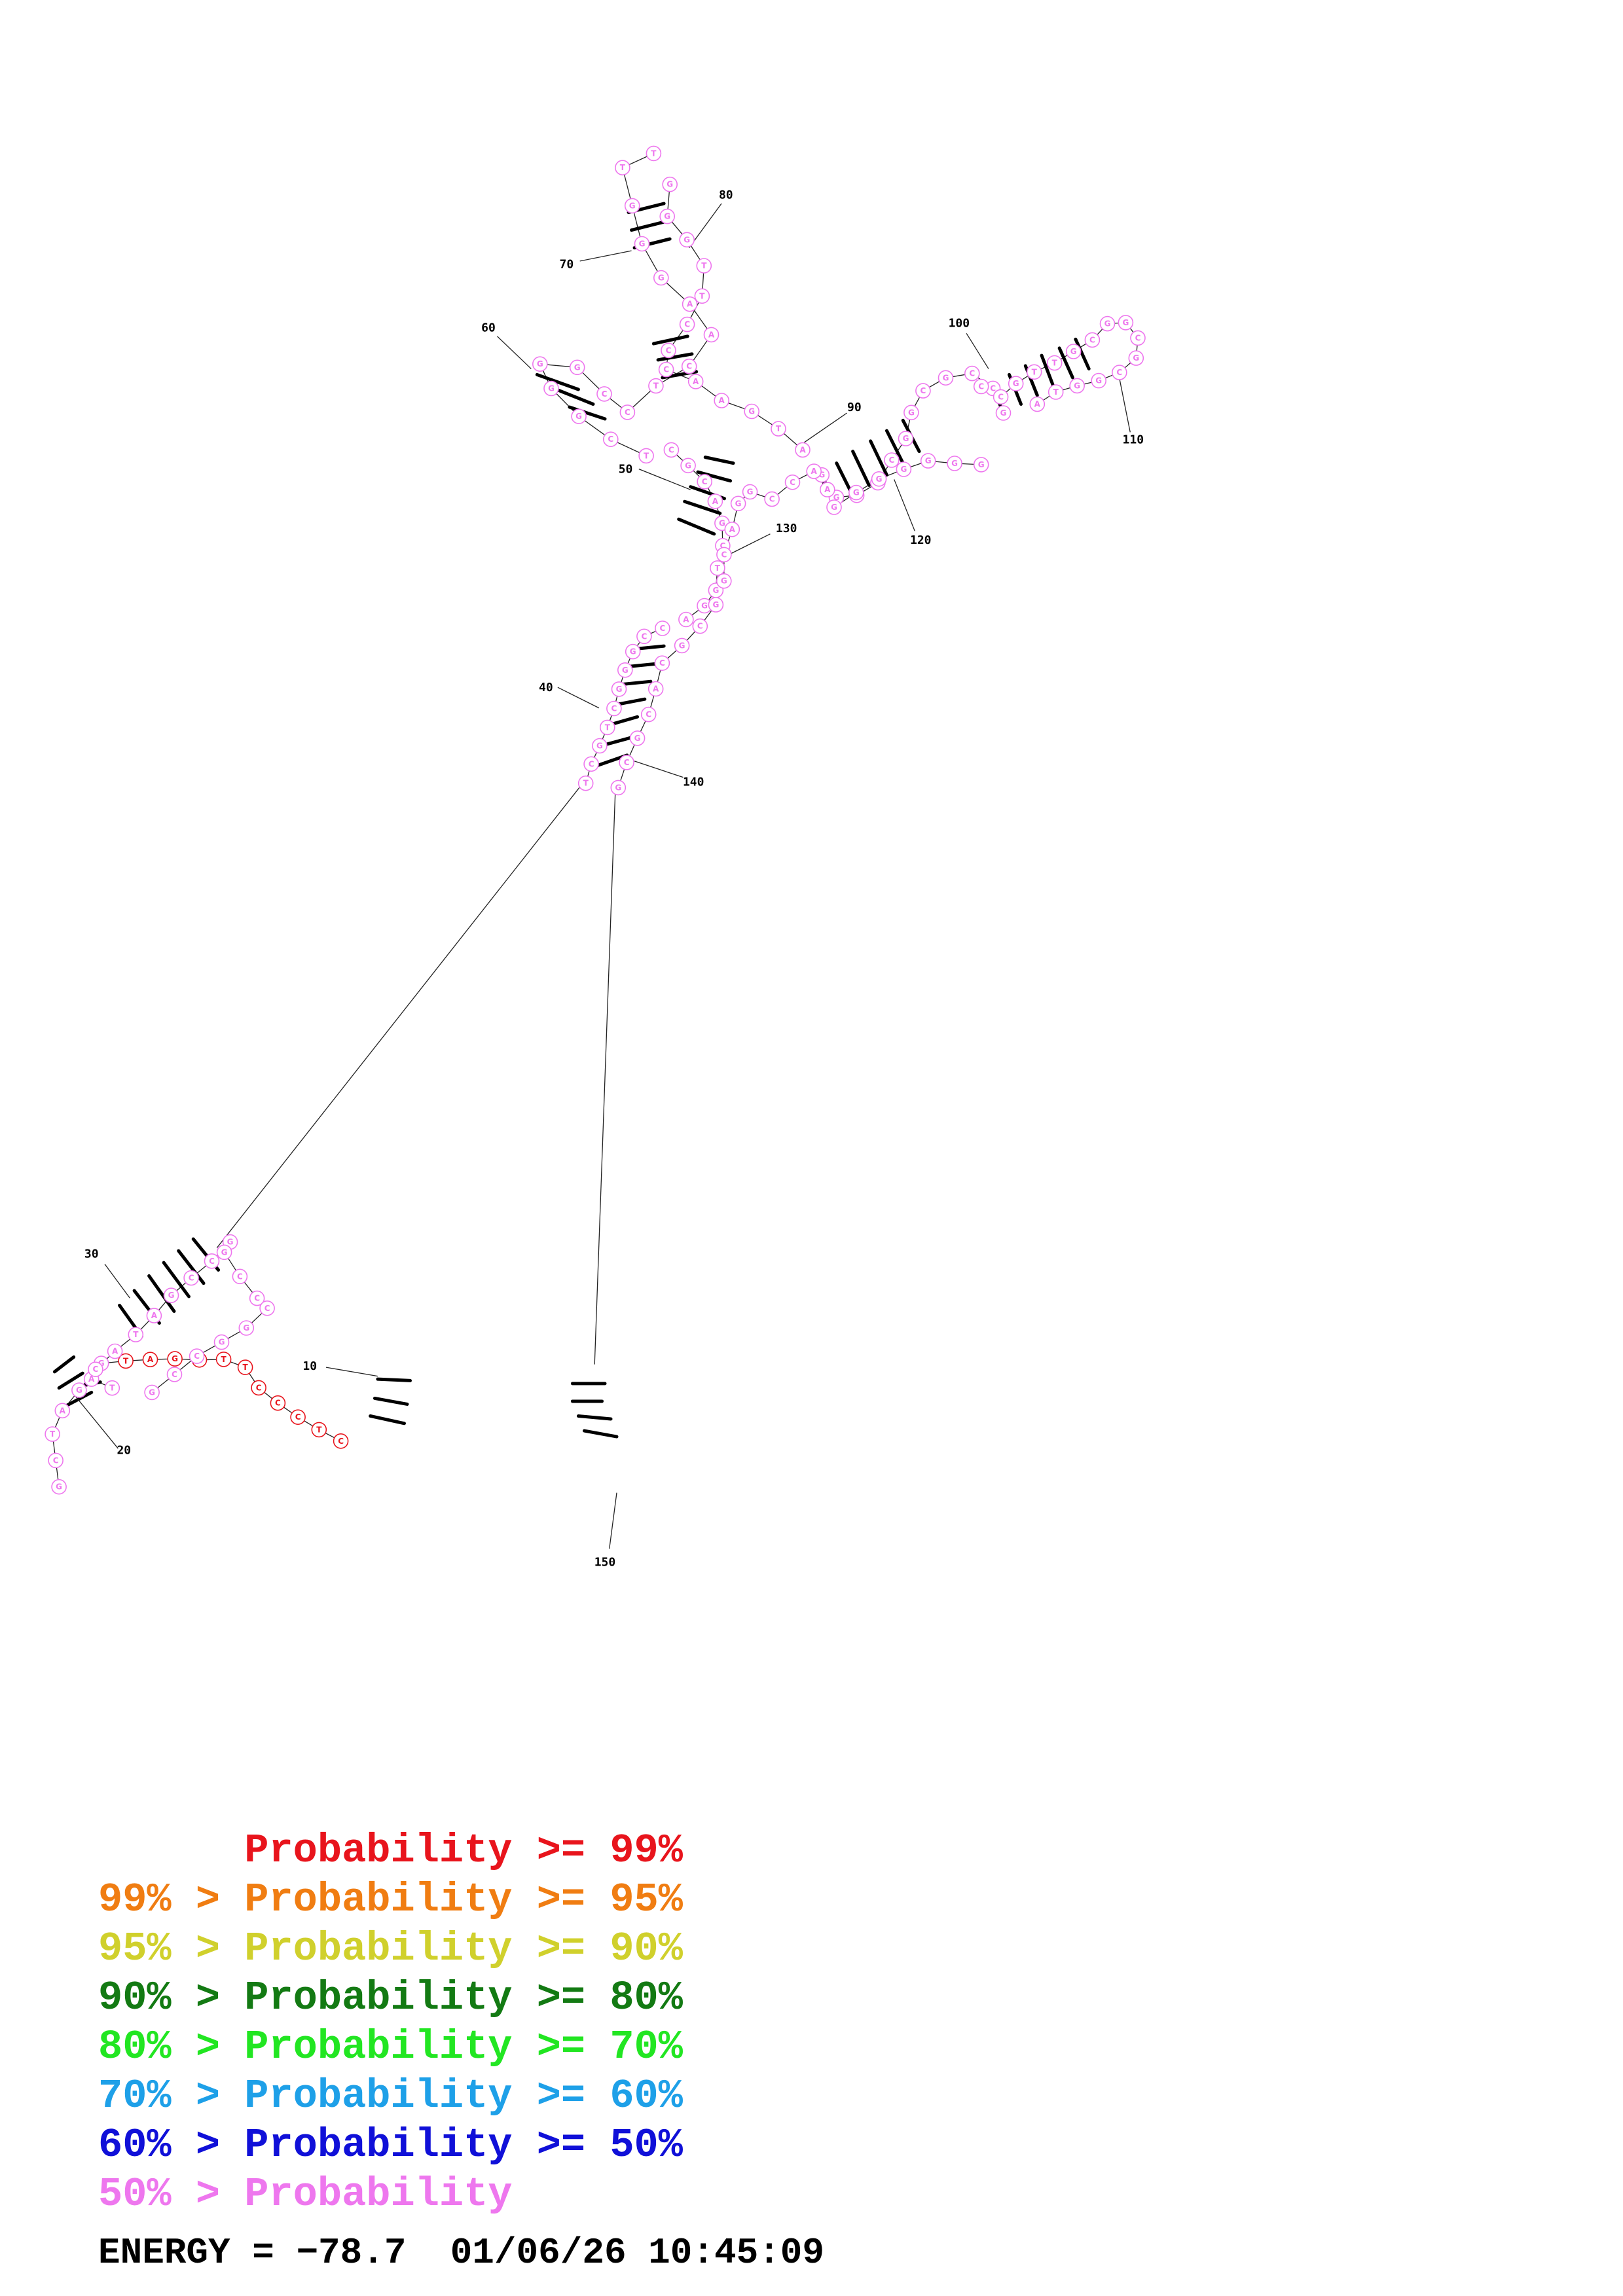 The image size is (1623, 2296). I want to click on tick-label: 110, so click(1133, 440).